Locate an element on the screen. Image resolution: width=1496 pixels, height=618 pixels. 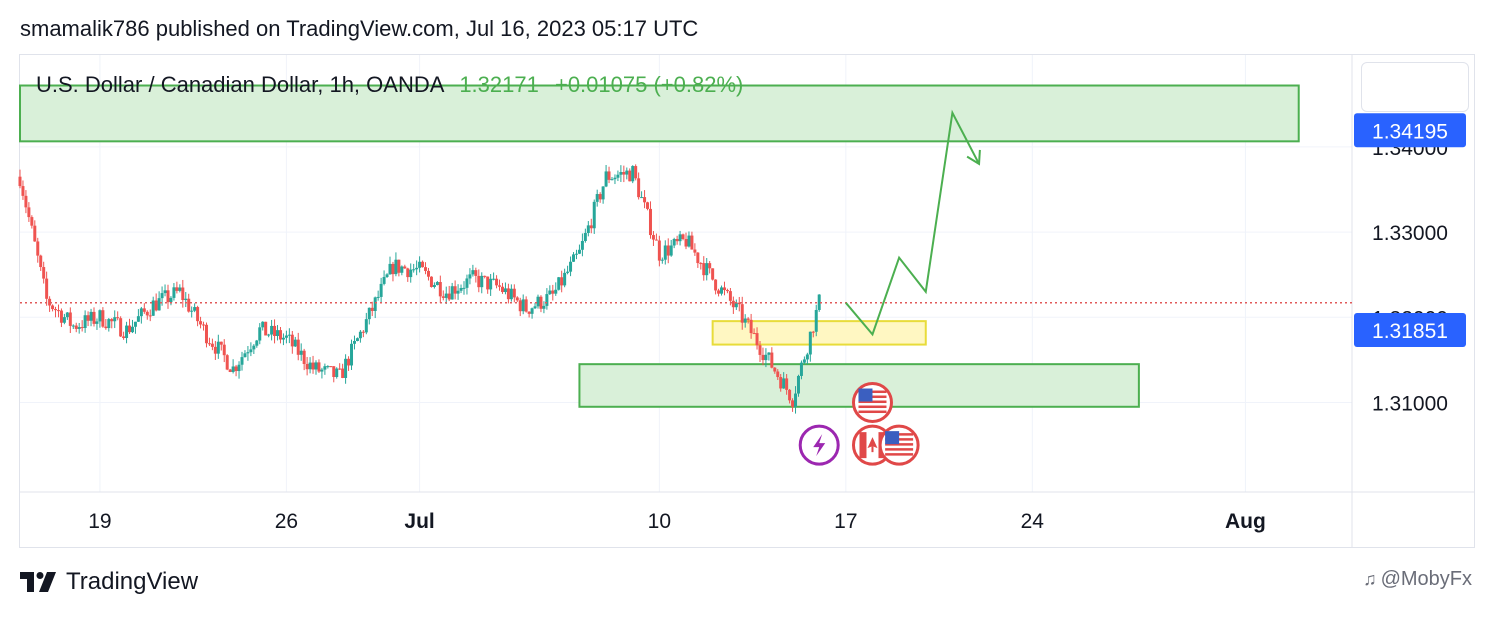
projection-arrowhead is located at coordinates (973, 157).